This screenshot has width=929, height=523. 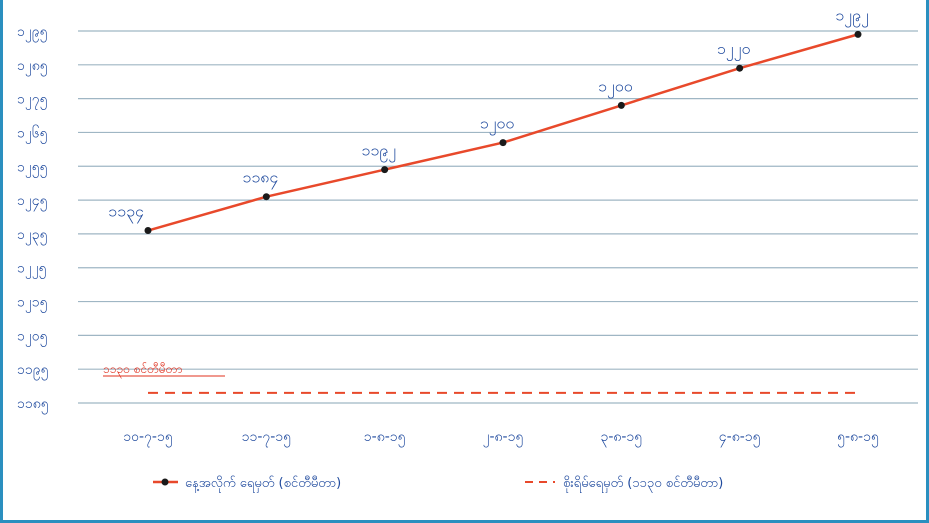 I want to click on y-tick-label: ၁၂၀၅, so click(x=32, y=337).